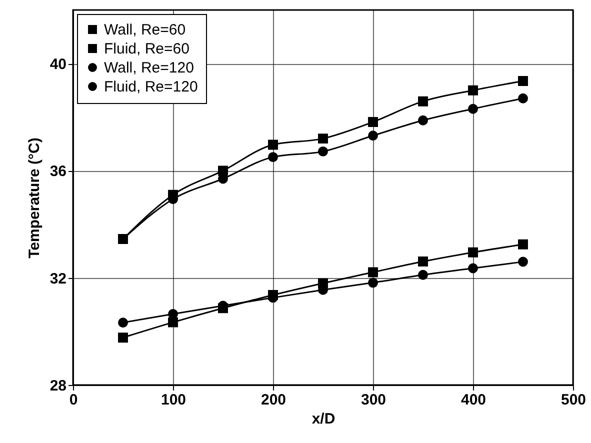 This screenshot has width=591, height=443. What do you see at coordinates (58, 279) in the screenshot?
I see `y-tick-label: 32` at bounding box center [58, 279].